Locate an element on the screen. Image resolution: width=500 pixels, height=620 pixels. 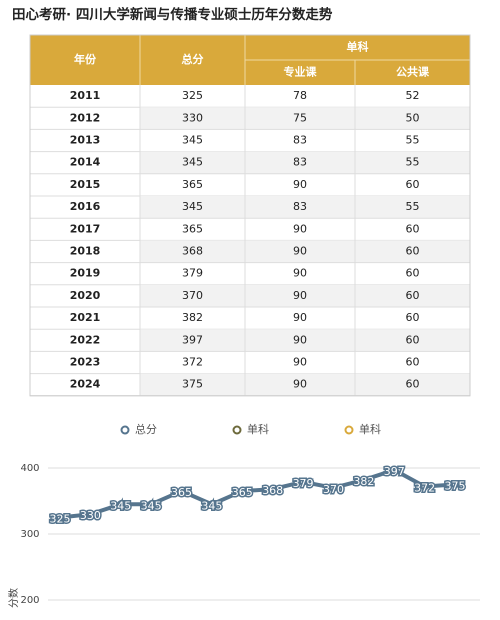
table-cell: 375 is located at coordinates (192, 384).